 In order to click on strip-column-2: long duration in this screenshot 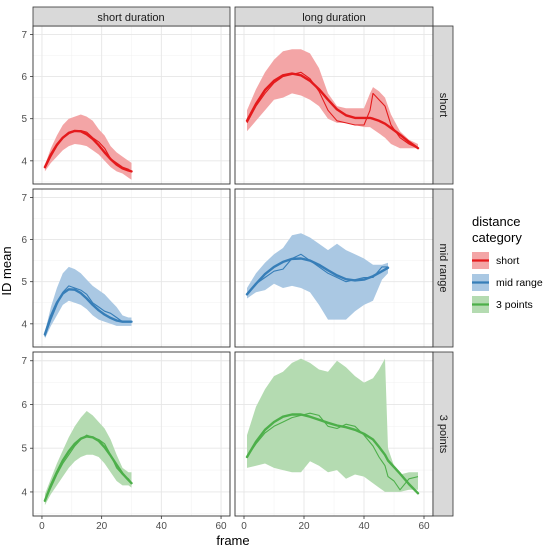, I will do `click(334, 16)`.